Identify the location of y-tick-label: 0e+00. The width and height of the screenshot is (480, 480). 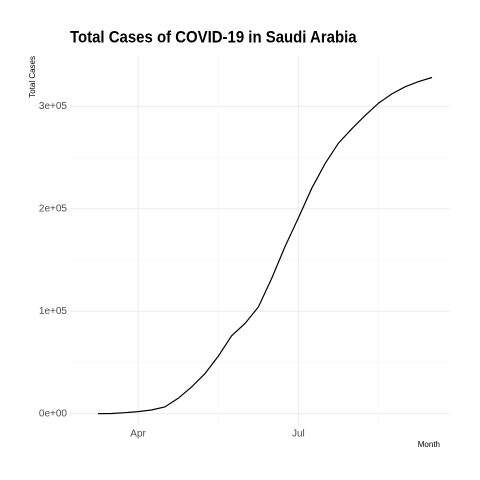
(53, 413).